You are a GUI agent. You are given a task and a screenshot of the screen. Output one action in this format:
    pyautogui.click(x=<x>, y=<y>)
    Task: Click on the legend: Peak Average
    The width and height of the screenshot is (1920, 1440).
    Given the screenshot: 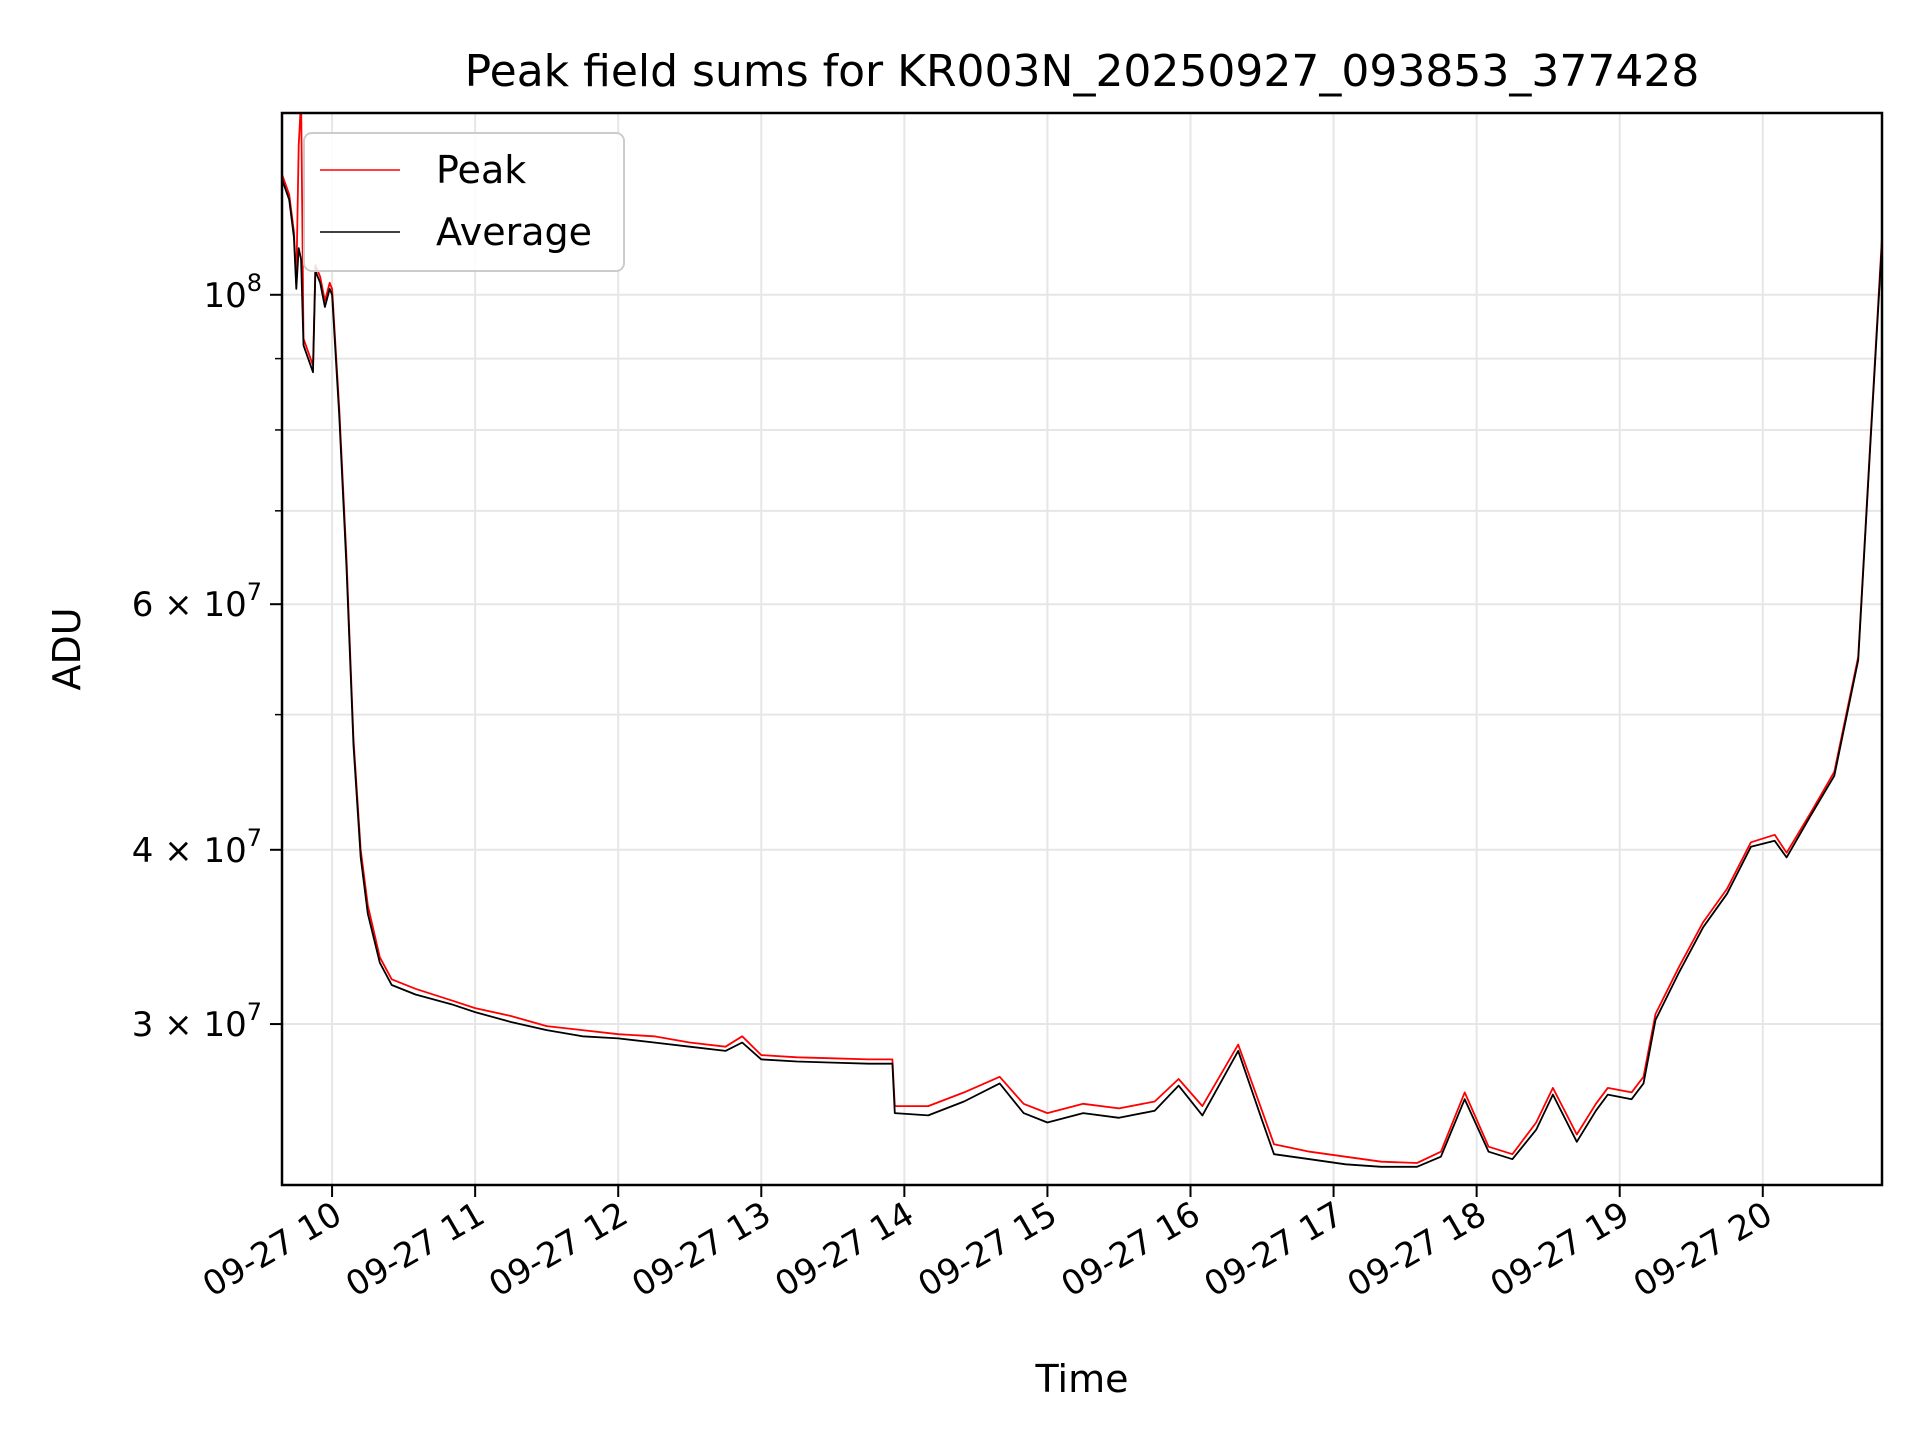 What is the action you would take?
    pyautogui.click(x=464, y=202)
    